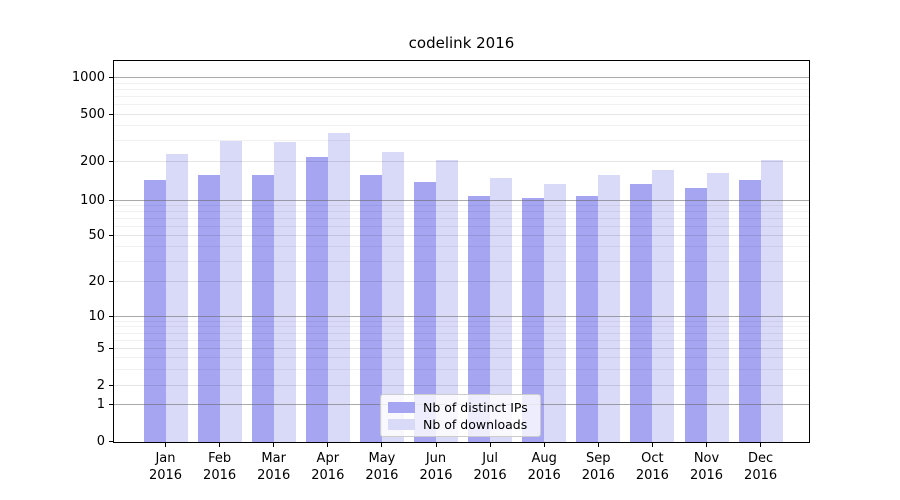  Describe the element at coordinates (96, 316) in the screenshot. I see `y-axis-tick-label: 10` at that location.